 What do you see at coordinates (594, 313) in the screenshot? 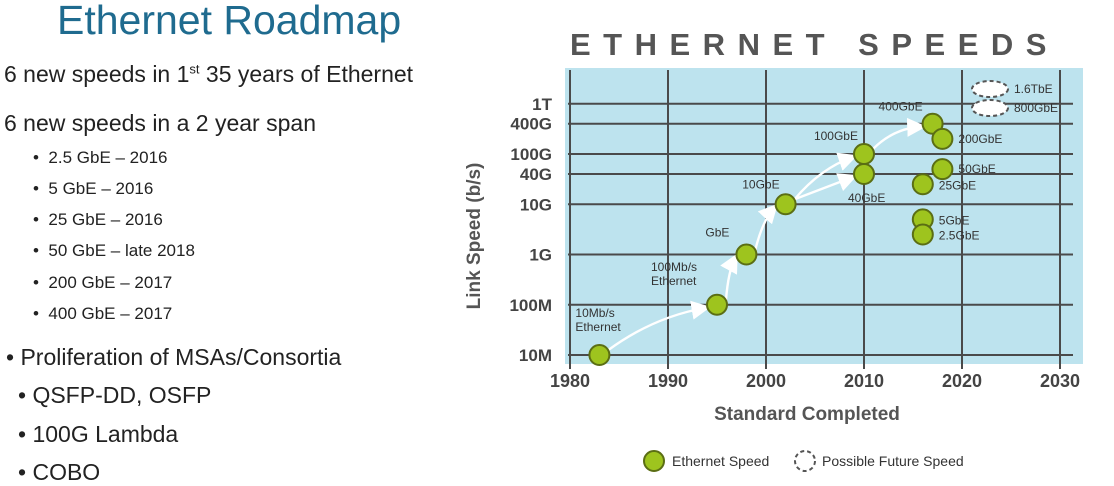
I see `speed-label: 10Mb/s` at bounding box center [594, 313].